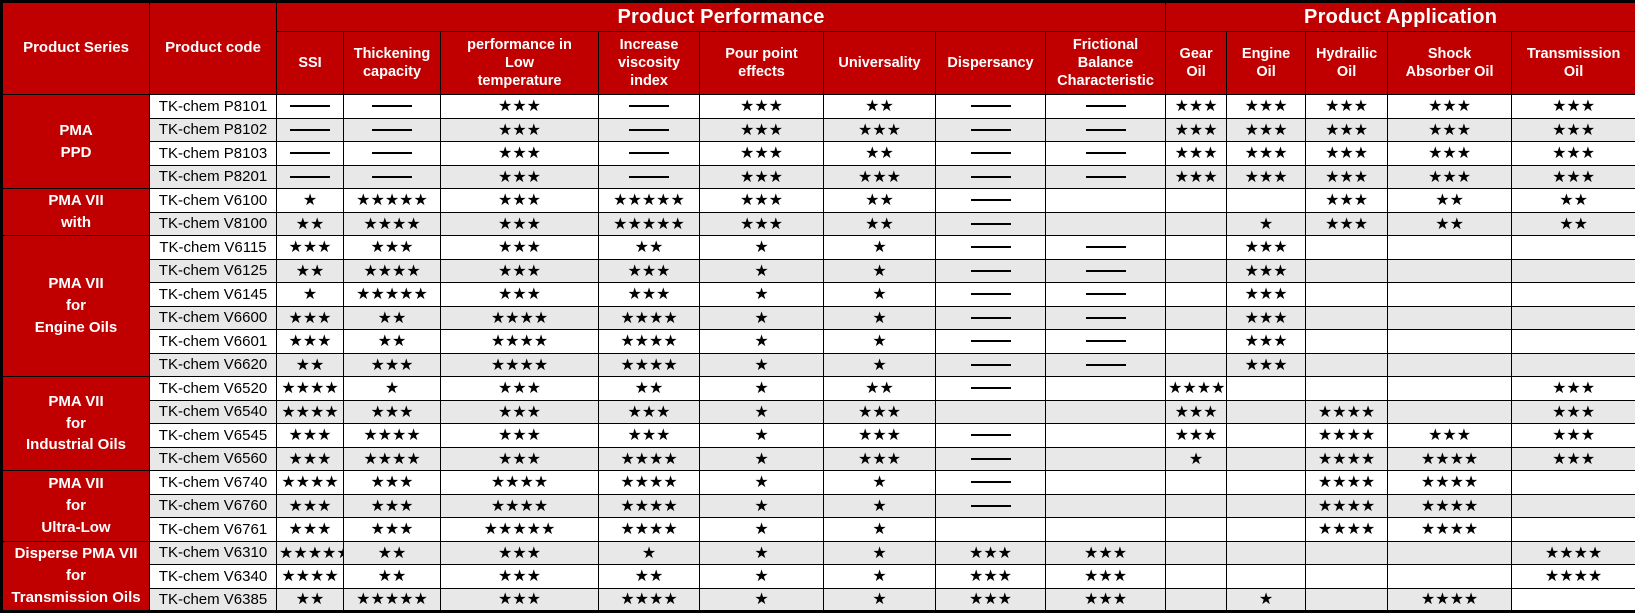 The height and width of the screenshot is (613, 1635). I want to click on product-code-cell: TK-chem V6600, so click(213, 317).